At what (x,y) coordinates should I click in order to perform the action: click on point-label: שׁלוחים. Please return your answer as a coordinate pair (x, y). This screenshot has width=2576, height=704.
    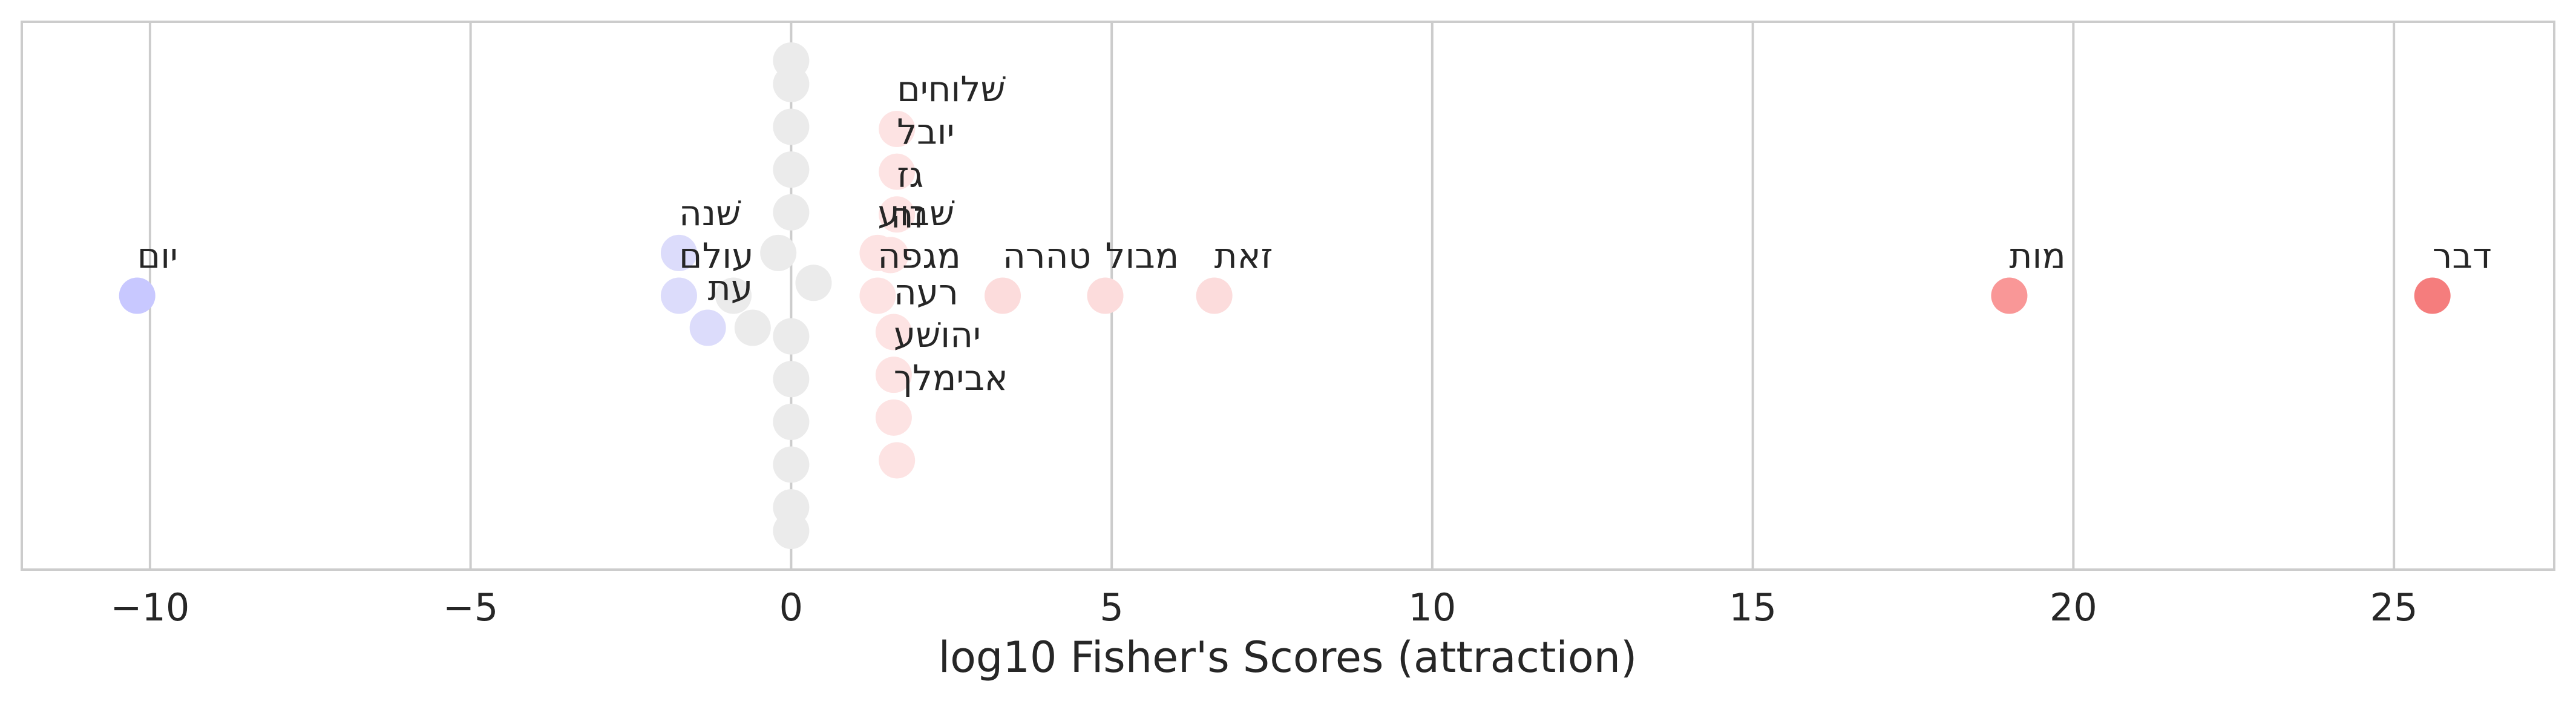
    Looking at the image, I should click on (951, 89).